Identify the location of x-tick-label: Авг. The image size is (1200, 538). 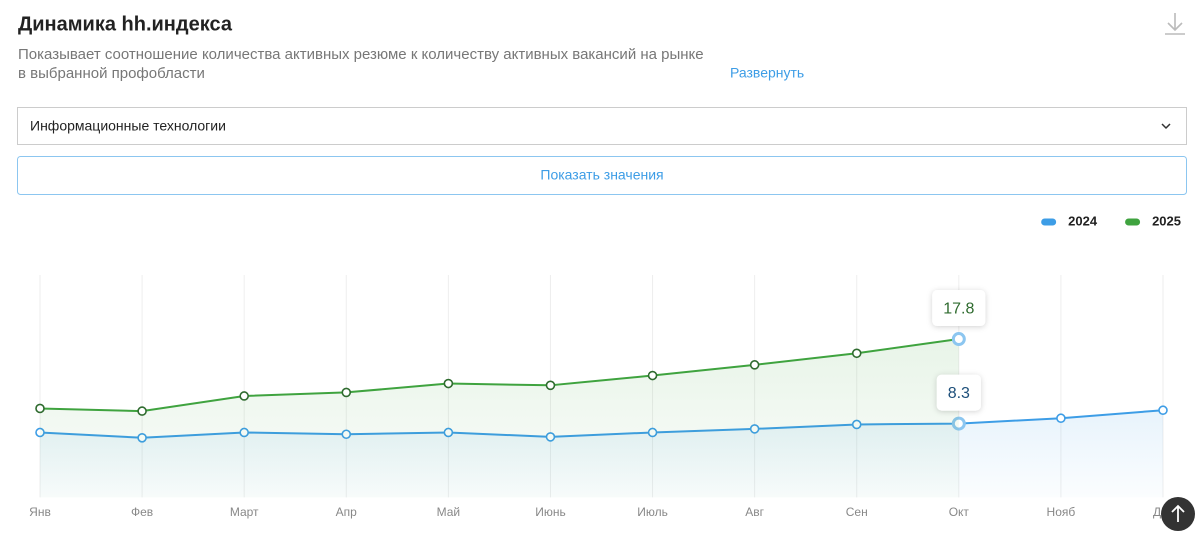
(754, 512).